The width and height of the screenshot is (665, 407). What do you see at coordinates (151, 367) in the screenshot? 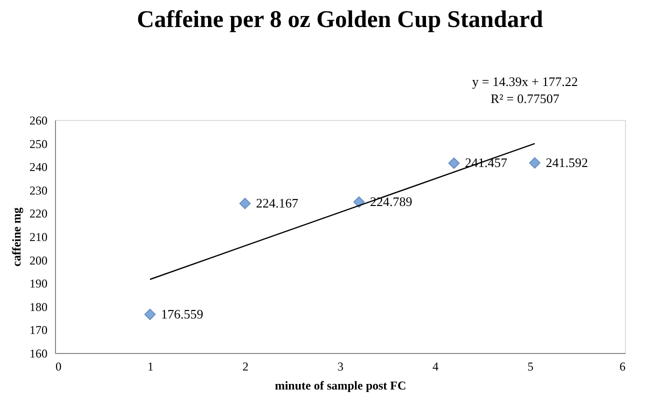
I see `x-tick-label: 1` at bounding box center [151, 367].